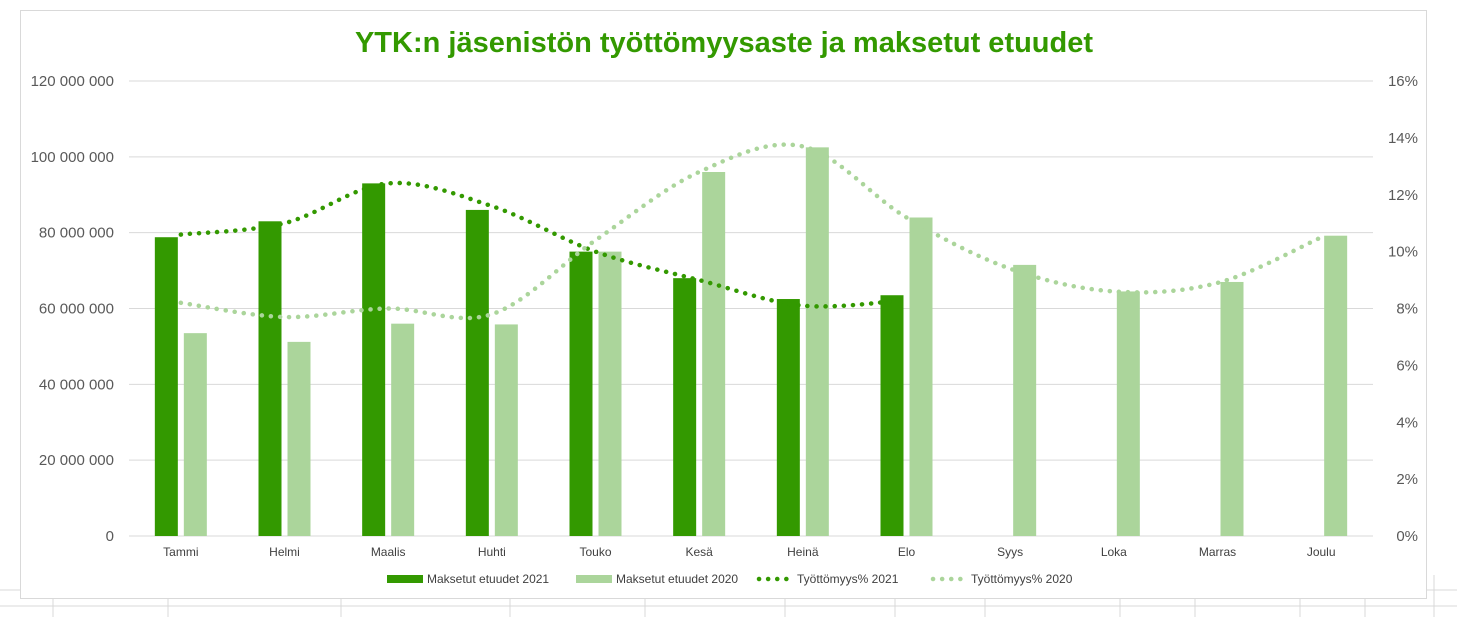  I want to click on legend-label: Työttömyys% 2020, so click(1022, 579).